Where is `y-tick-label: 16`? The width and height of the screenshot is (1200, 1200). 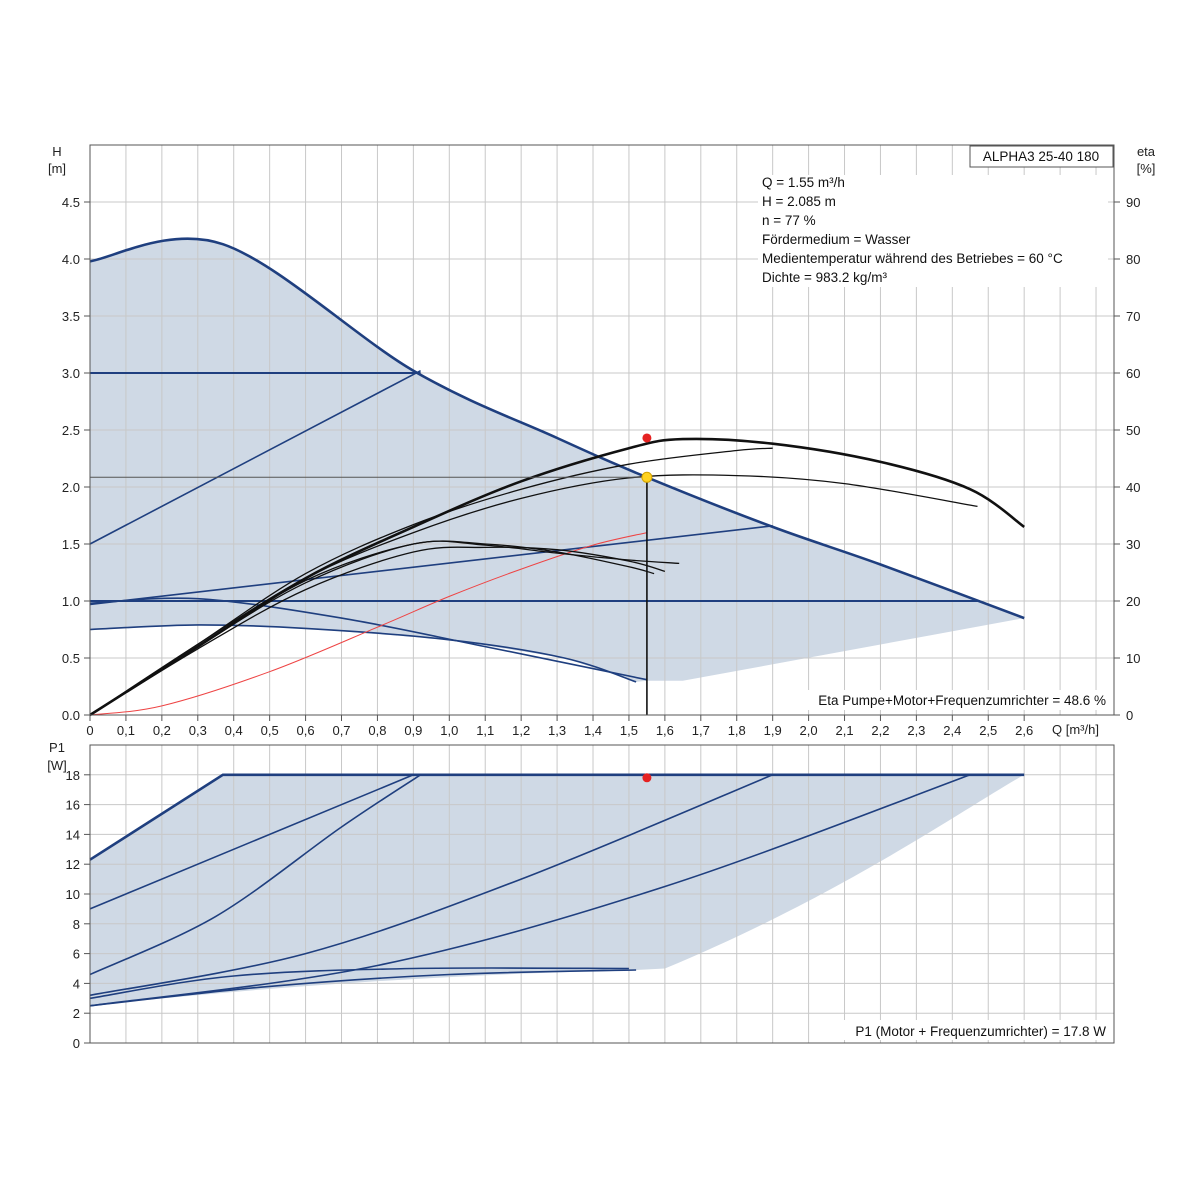 y-tick-label: 16 is located at coordinates (73, 805).